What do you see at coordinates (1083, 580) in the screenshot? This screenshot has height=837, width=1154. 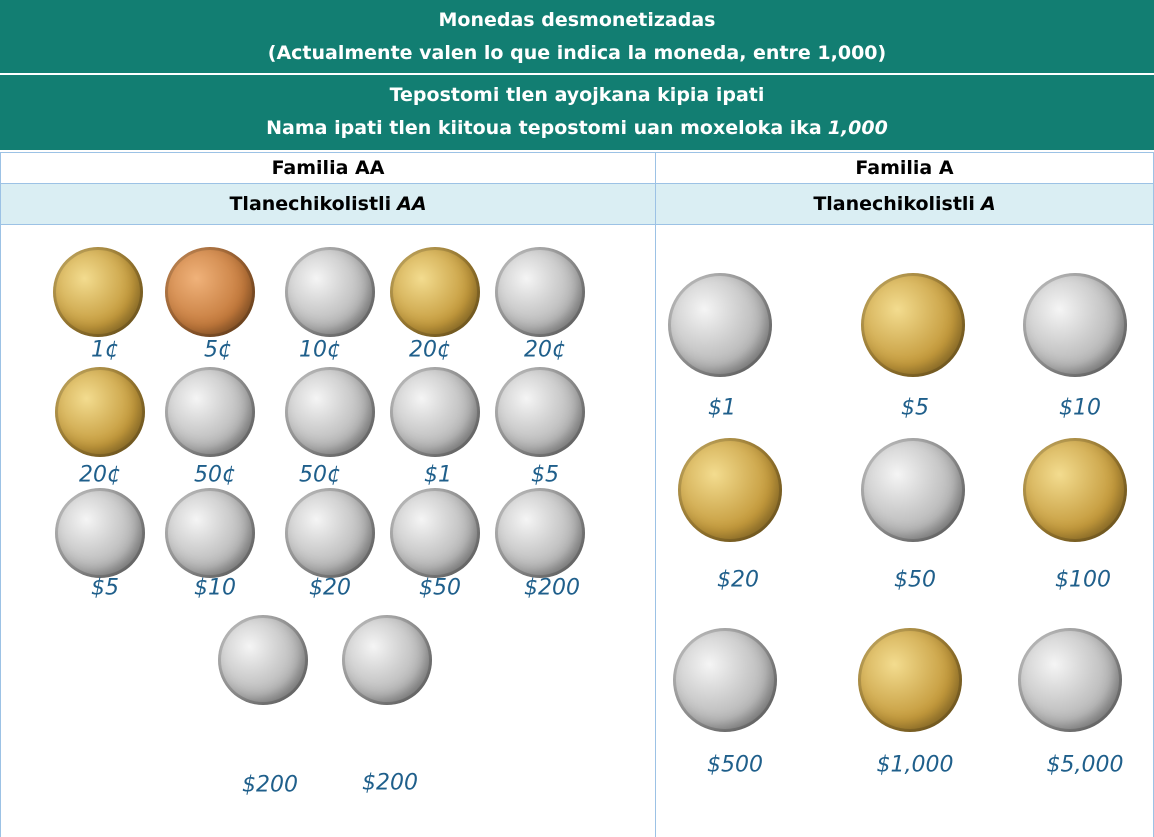 I see `coin-value: $100` at bounding box center [1083, 580].